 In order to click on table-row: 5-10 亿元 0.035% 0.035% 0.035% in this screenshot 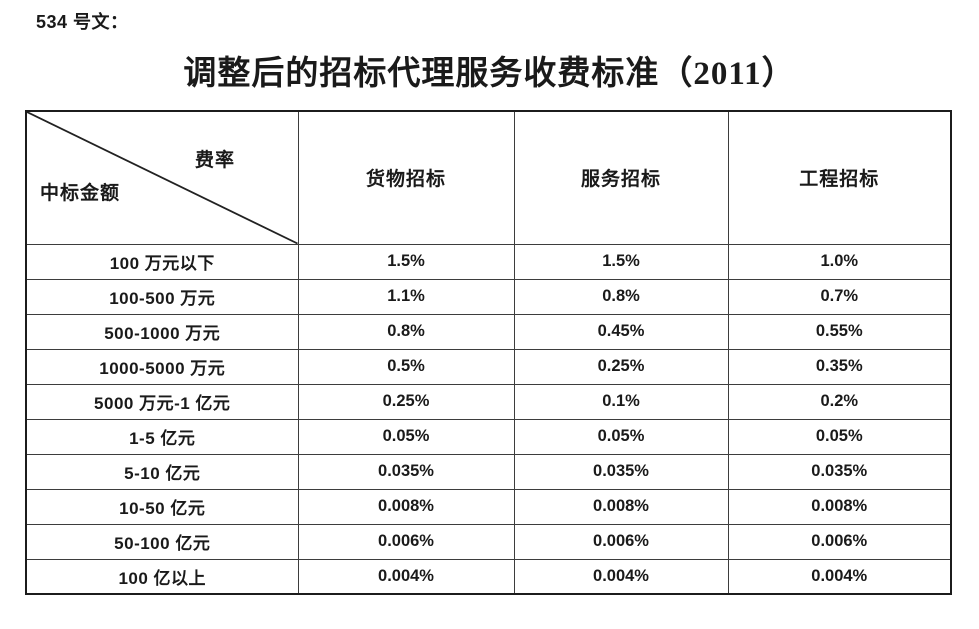, I will do `click(488, 471)`.